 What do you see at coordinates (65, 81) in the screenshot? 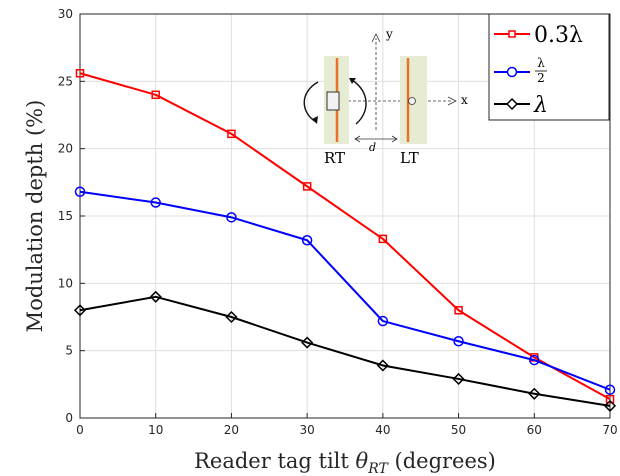
I see `y-tick-label: 25` at bounding box center [65, 81].